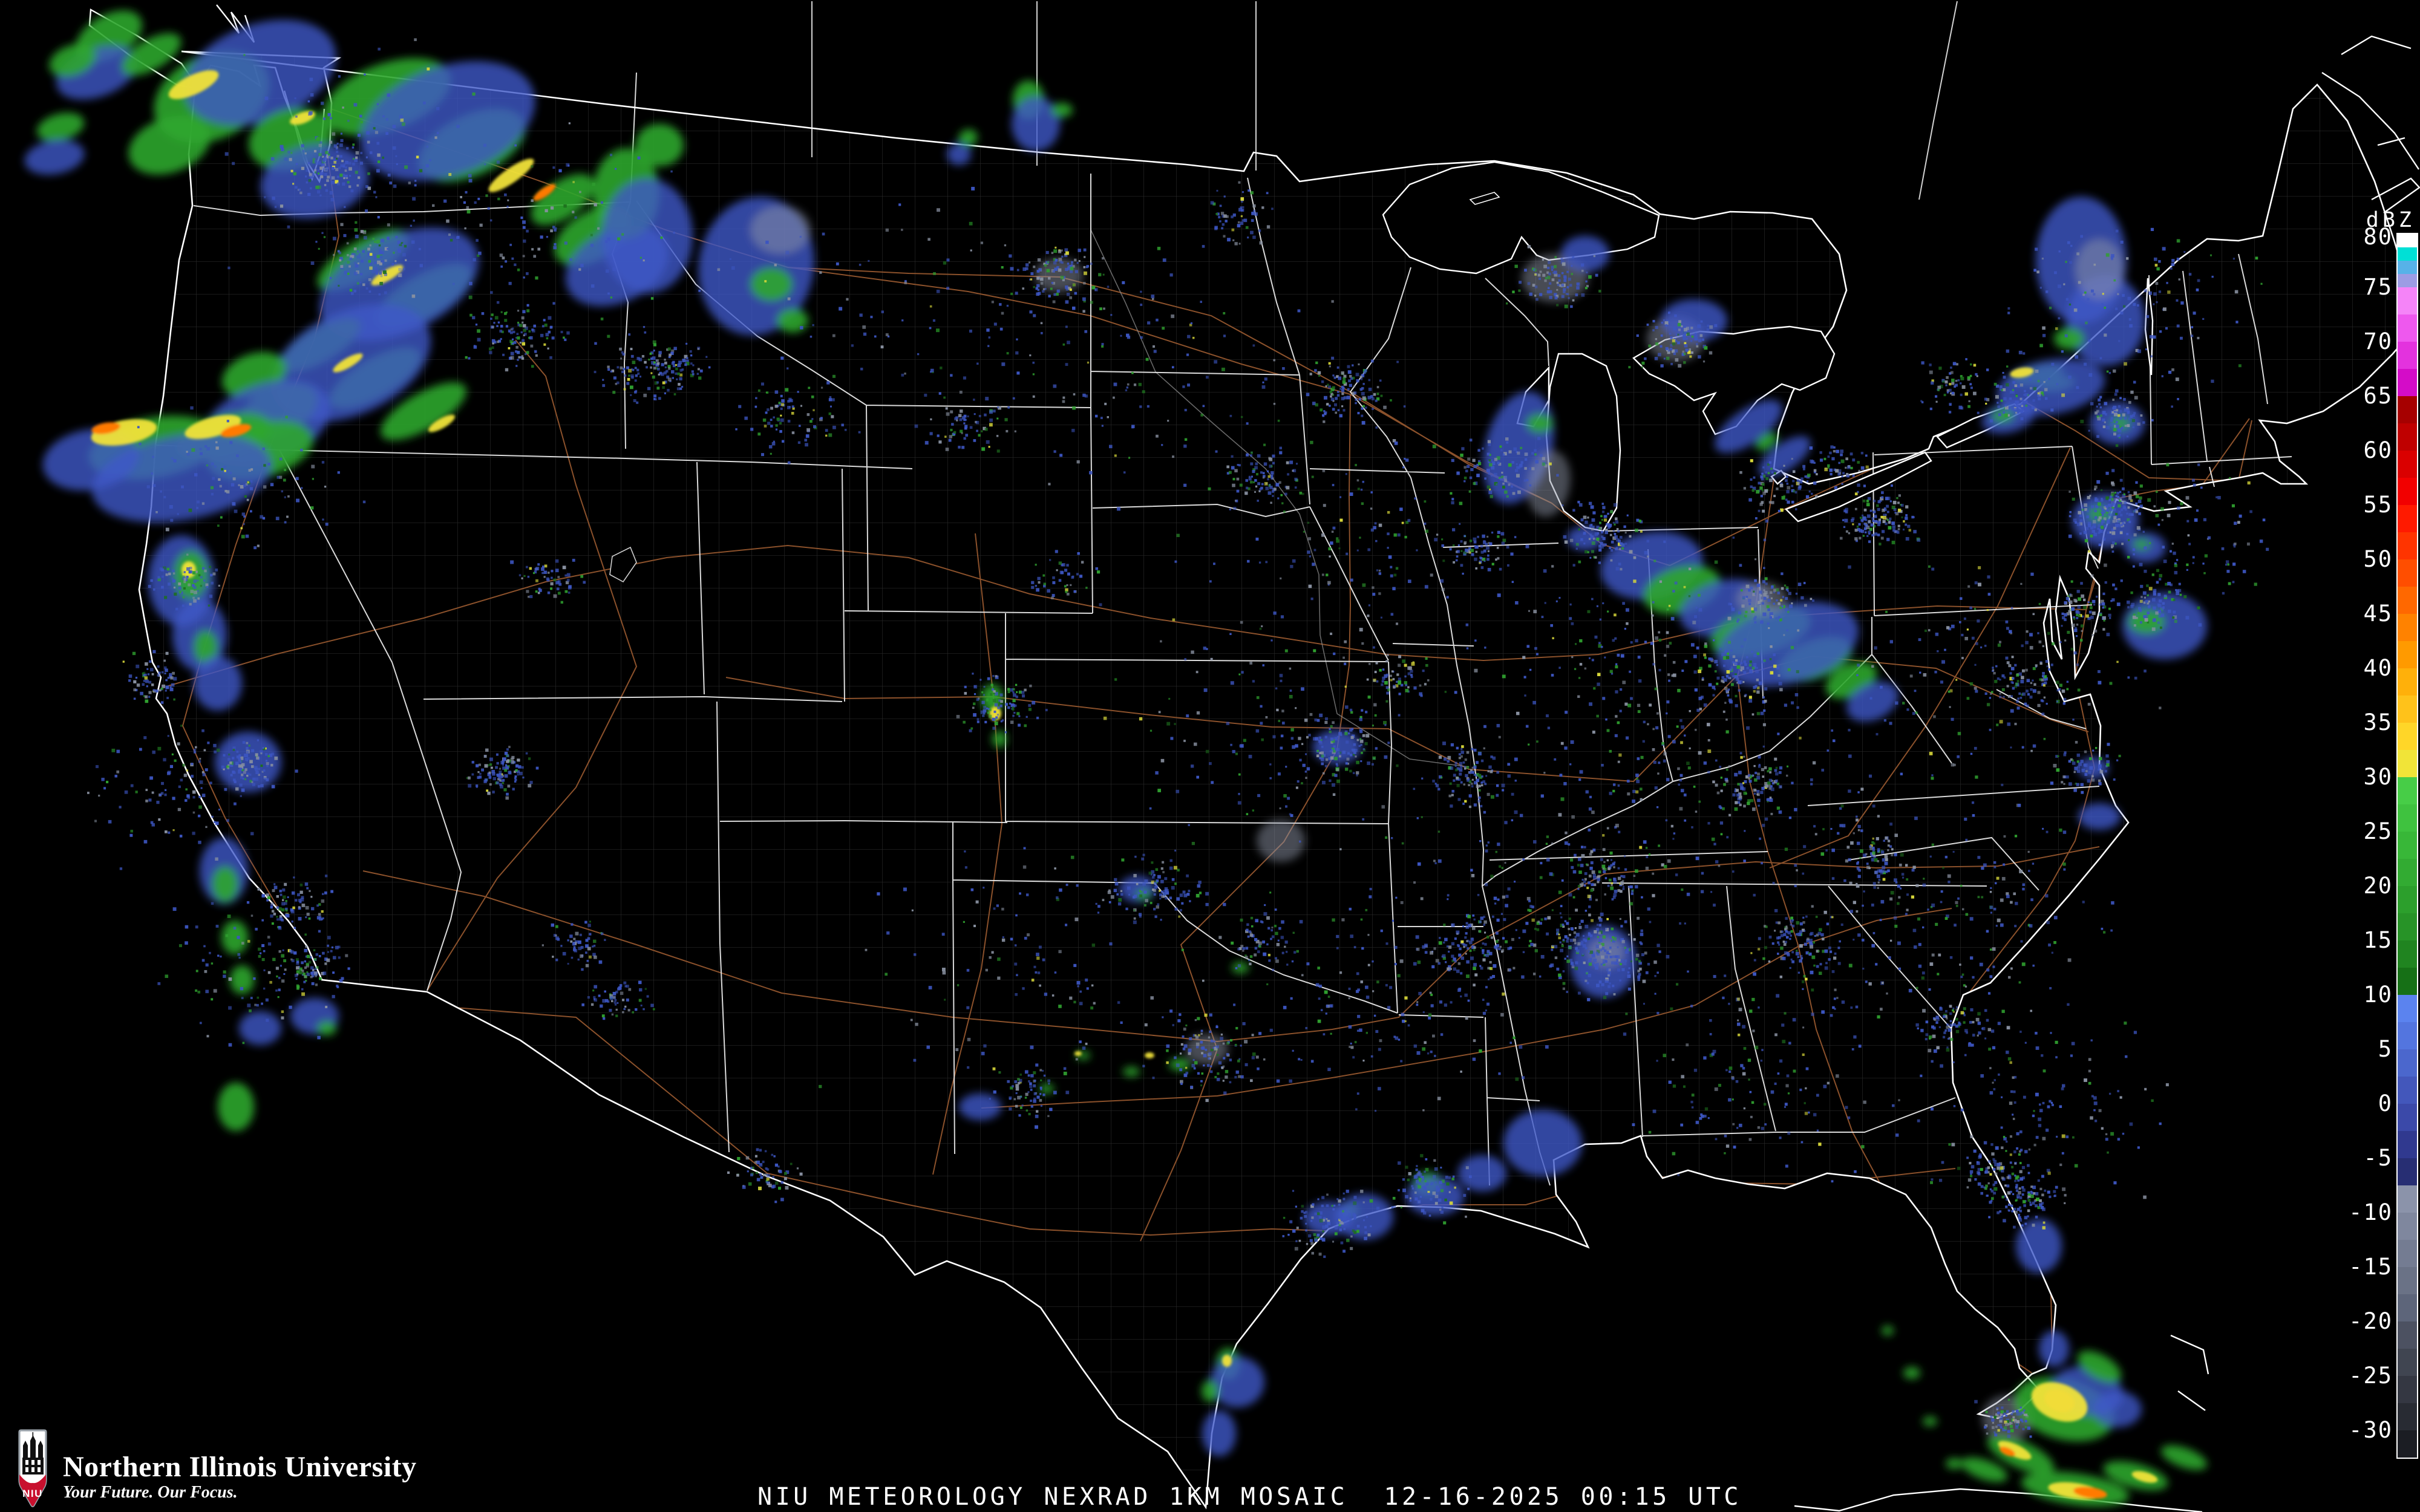 The image size is (2420, 1512). Describe the element at coordinates (2378, 777) in the screenshot. I see `dbz-tick-label: 30` at that location.